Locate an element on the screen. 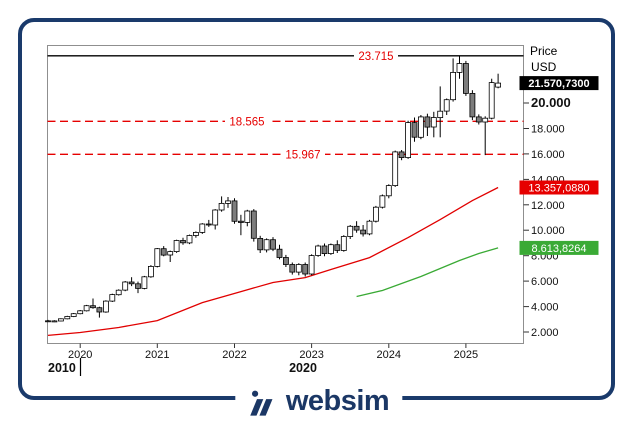 Image resolution: width=637 pixels, height=422 pixels. x-tick-label: 2022 is located at coordinates (234, 355).